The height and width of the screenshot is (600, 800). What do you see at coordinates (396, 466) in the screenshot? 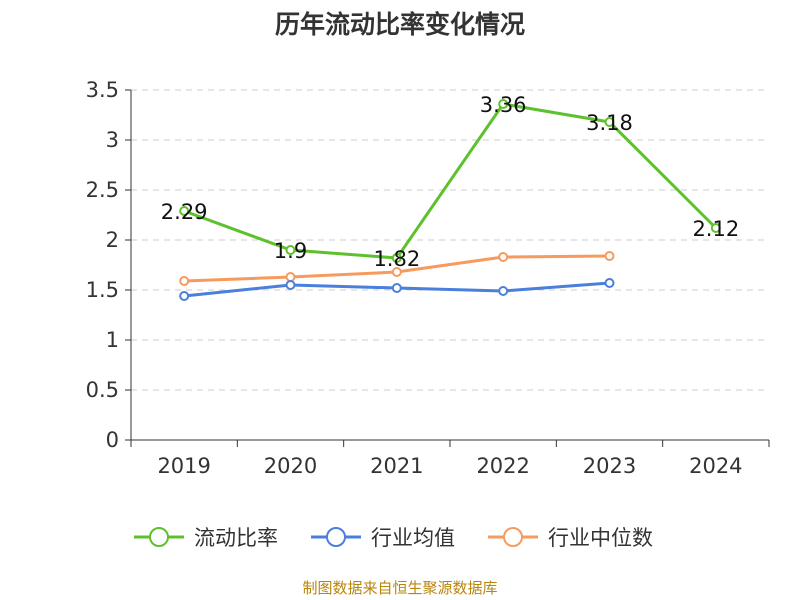
I see `x-tick-label: 2021` at bounding box center [396, 466].